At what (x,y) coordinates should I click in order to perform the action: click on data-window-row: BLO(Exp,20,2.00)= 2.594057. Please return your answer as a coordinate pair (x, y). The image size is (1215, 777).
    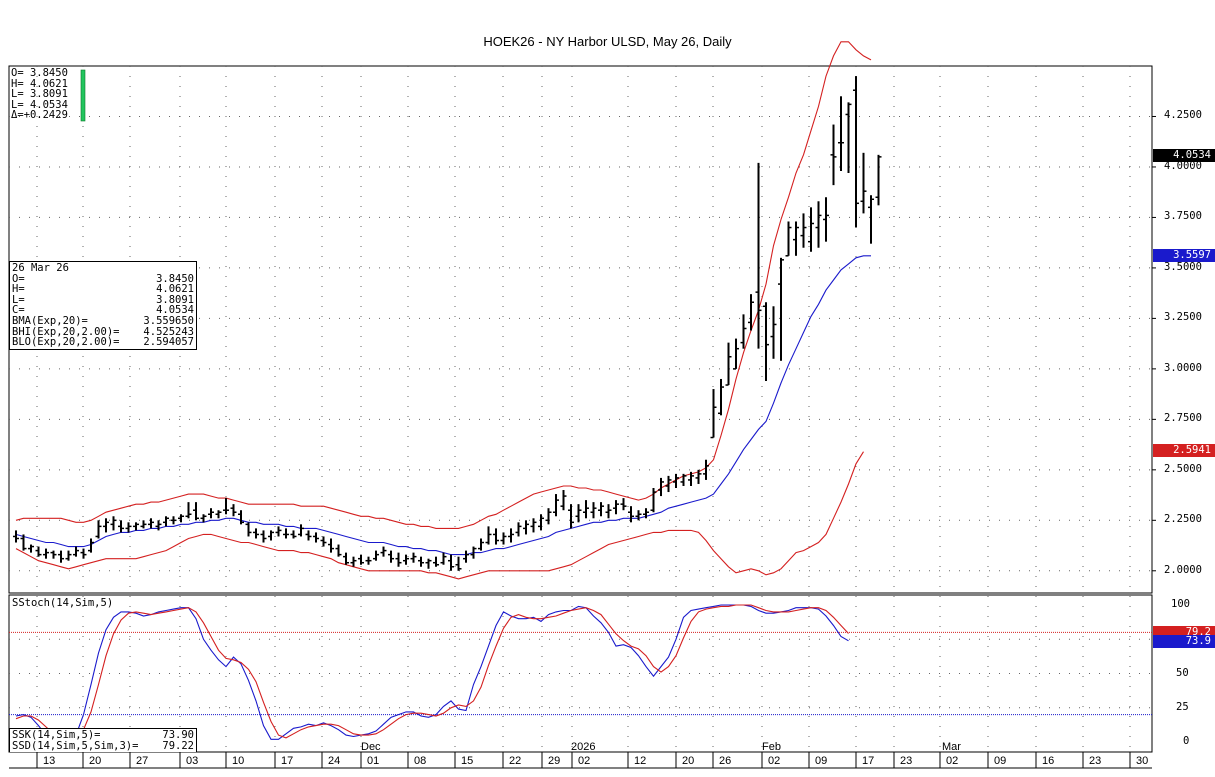
    Looking at the image, I should click on (103, 342).